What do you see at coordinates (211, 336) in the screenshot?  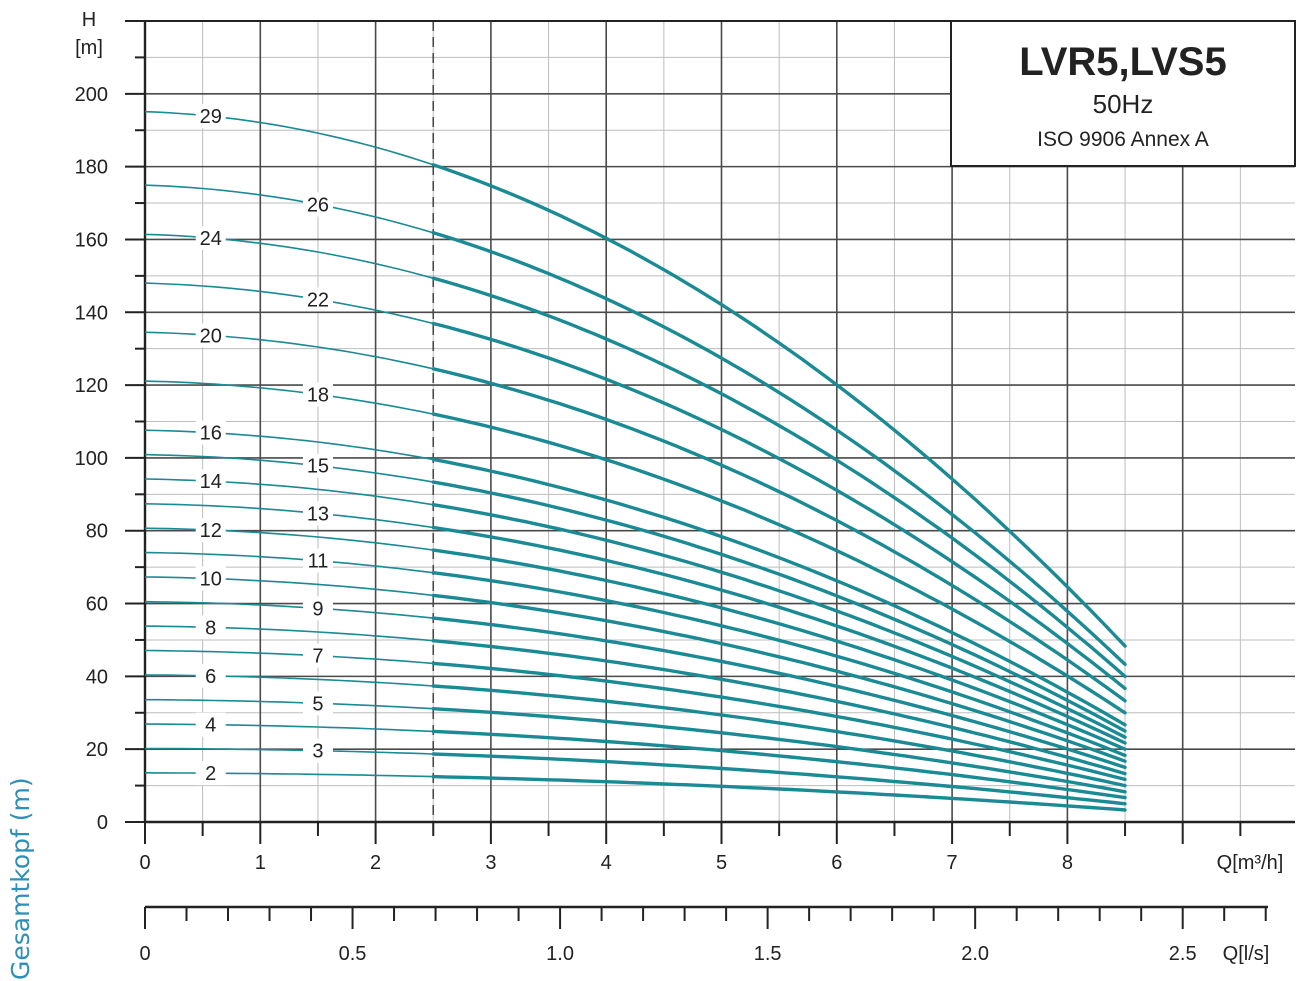 I see `curve-label-20: 20` at bounding box center [211, 336].